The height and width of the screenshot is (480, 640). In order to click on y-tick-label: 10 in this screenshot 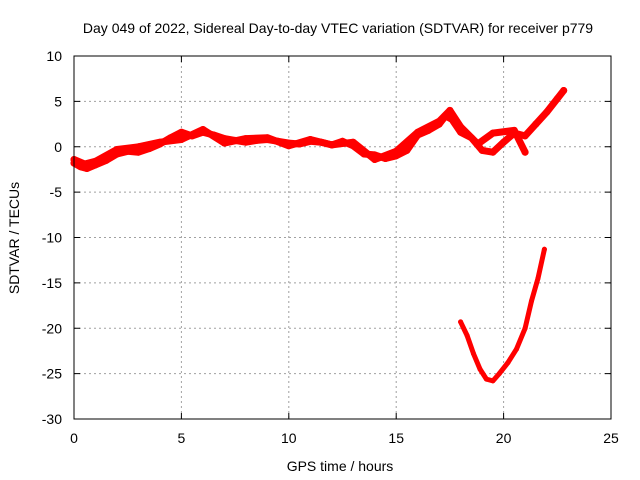, I will do `click(54, 56)`.